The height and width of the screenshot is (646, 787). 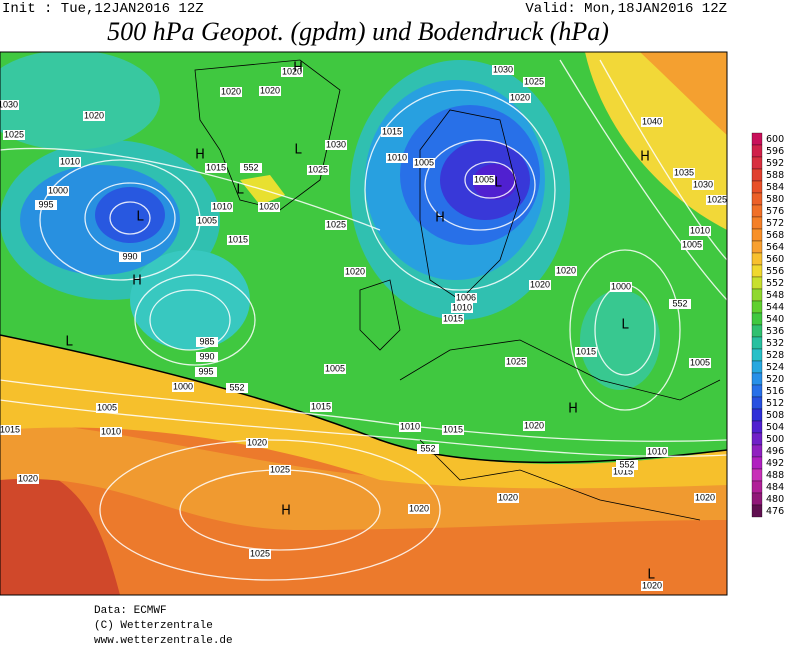 What do you see at coordinates (775, 499) in the screenshot?
I see `colorbar-label: 480` at bounding box center [775, 499].